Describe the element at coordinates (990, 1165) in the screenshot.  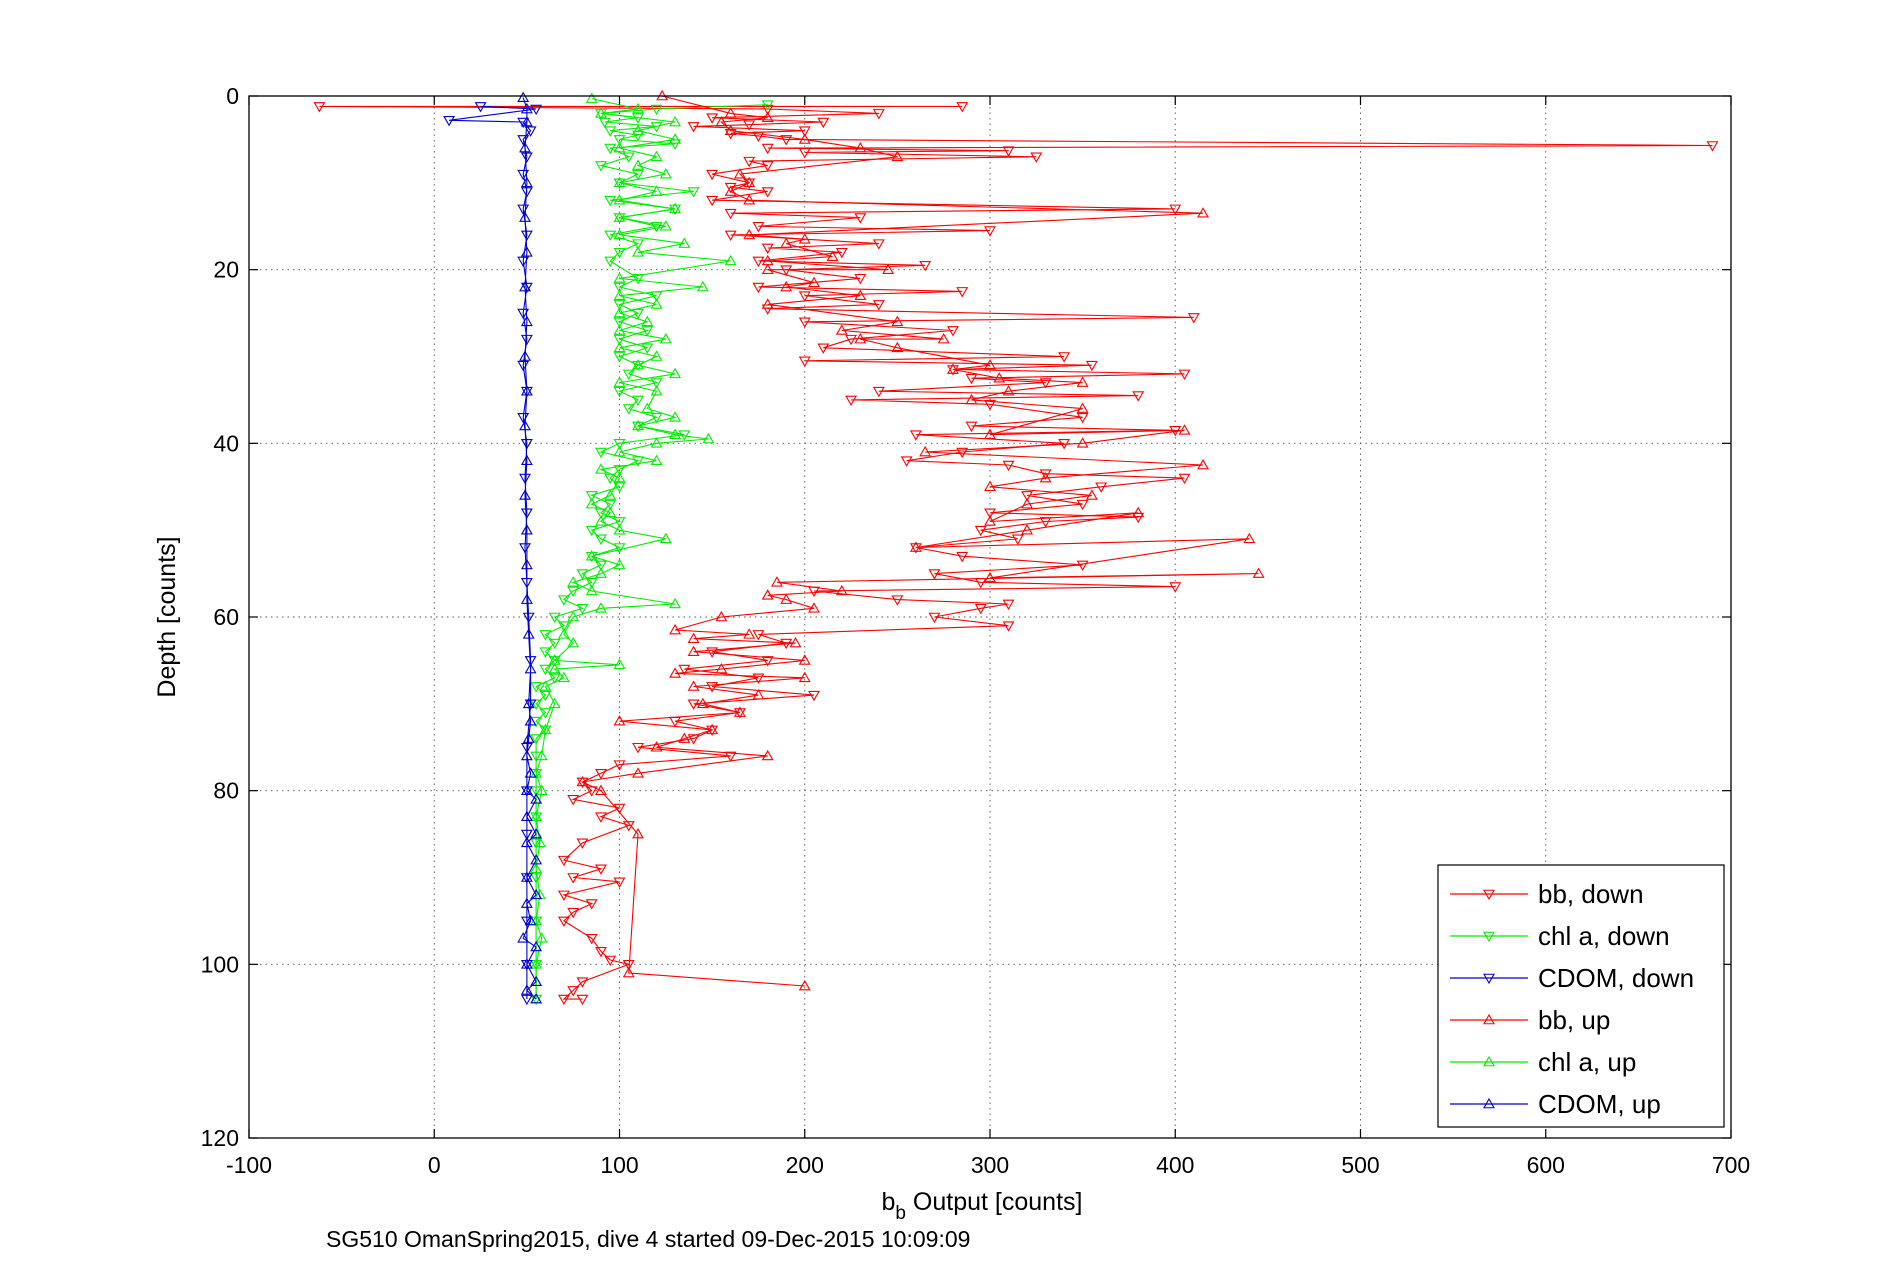
I see `x-tick-label: 300` at that location.